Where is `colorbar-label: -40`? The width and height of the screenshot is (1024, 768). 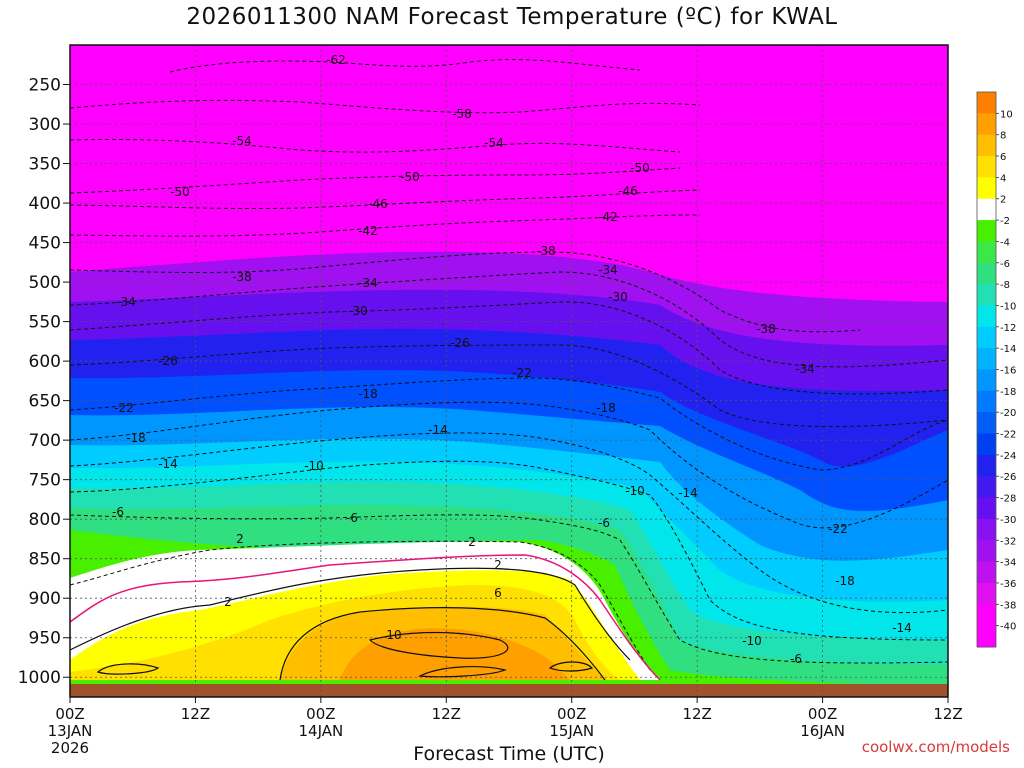 colorbar-label: -40 is located at coordinates (1008, 627).